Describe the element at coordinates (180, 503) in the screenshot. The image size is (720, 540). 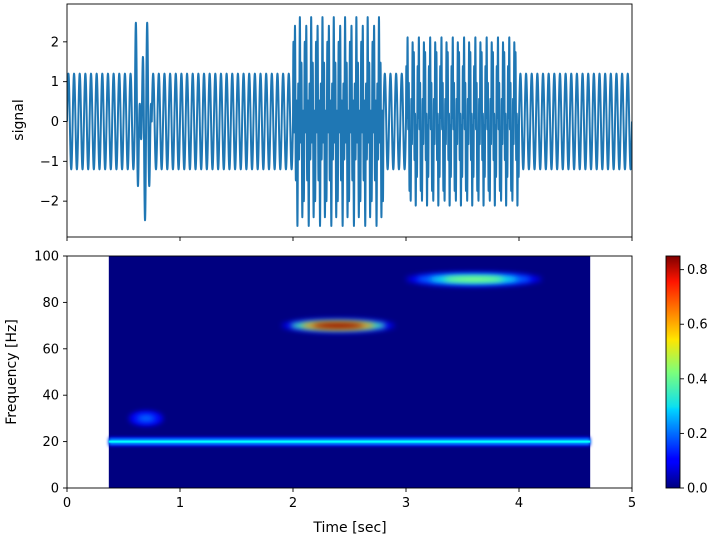
I see `spectrogram-x-tick-label: 1` at that location.